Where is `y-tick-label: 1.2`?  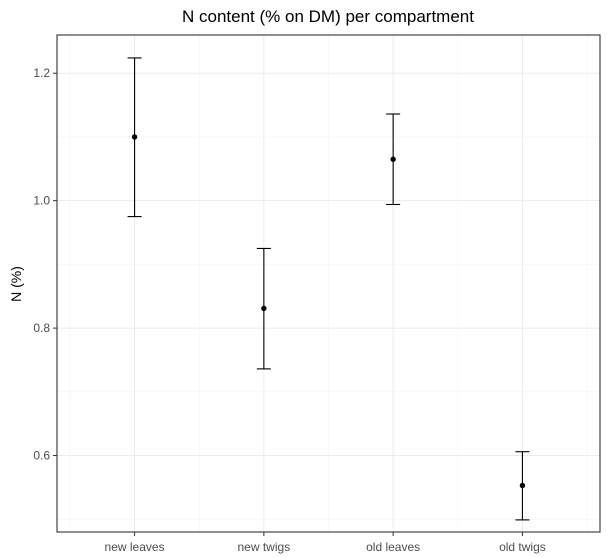
y-tick-label: 1.2 is located at coordinates (41, 73).